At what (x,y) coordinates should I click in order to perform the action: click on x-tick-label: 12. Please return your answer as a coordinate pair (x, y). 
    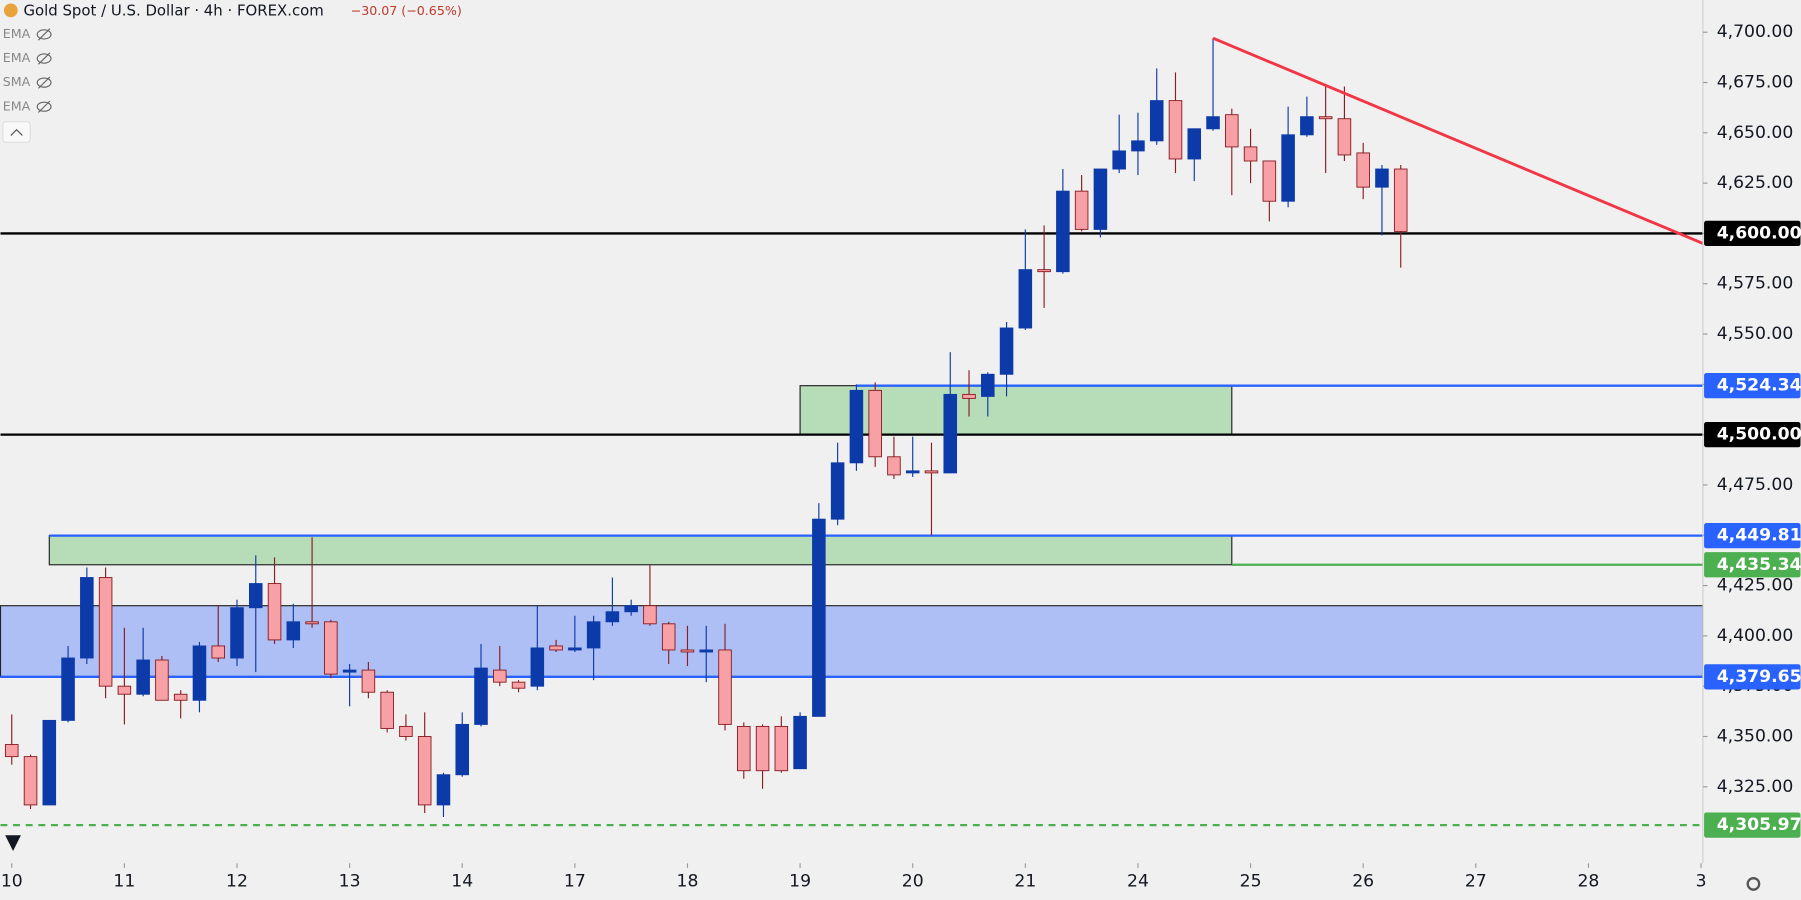
    Looking at the image, I should click on (237, 882).